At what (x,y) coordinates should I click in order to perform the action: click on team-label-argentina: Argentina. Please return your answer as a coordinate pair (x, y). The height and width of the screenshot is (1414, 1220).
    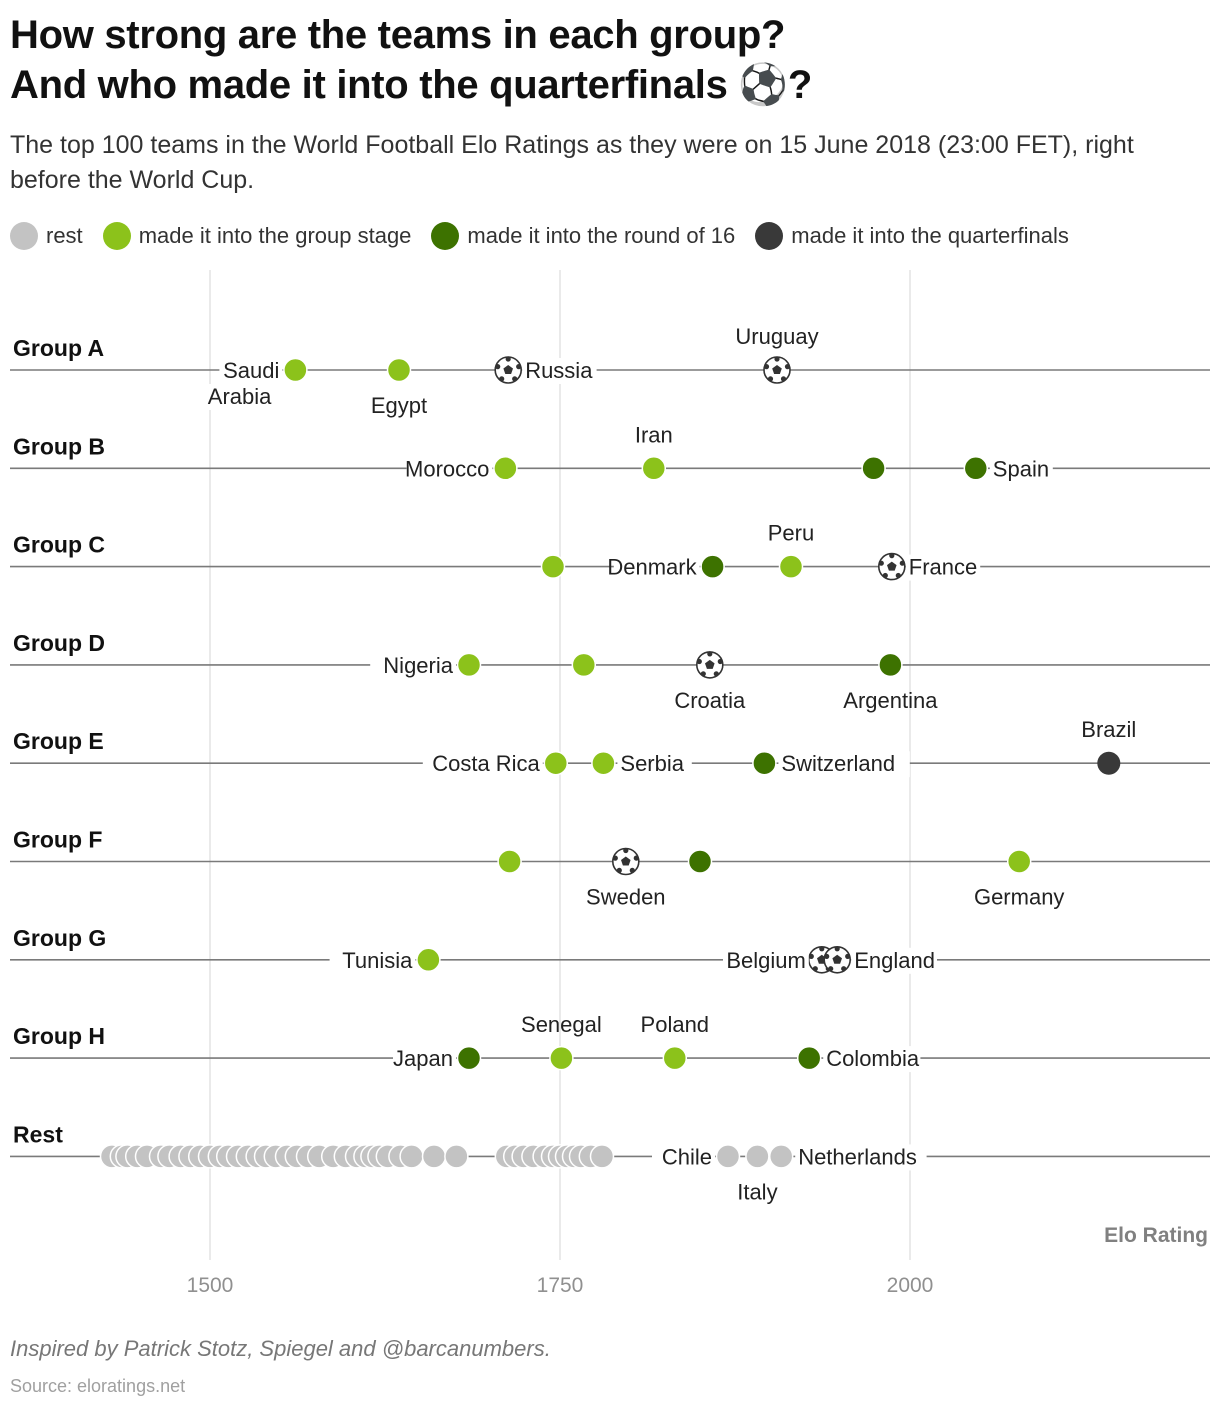
    Looking at the image, I should click on (890, 700).